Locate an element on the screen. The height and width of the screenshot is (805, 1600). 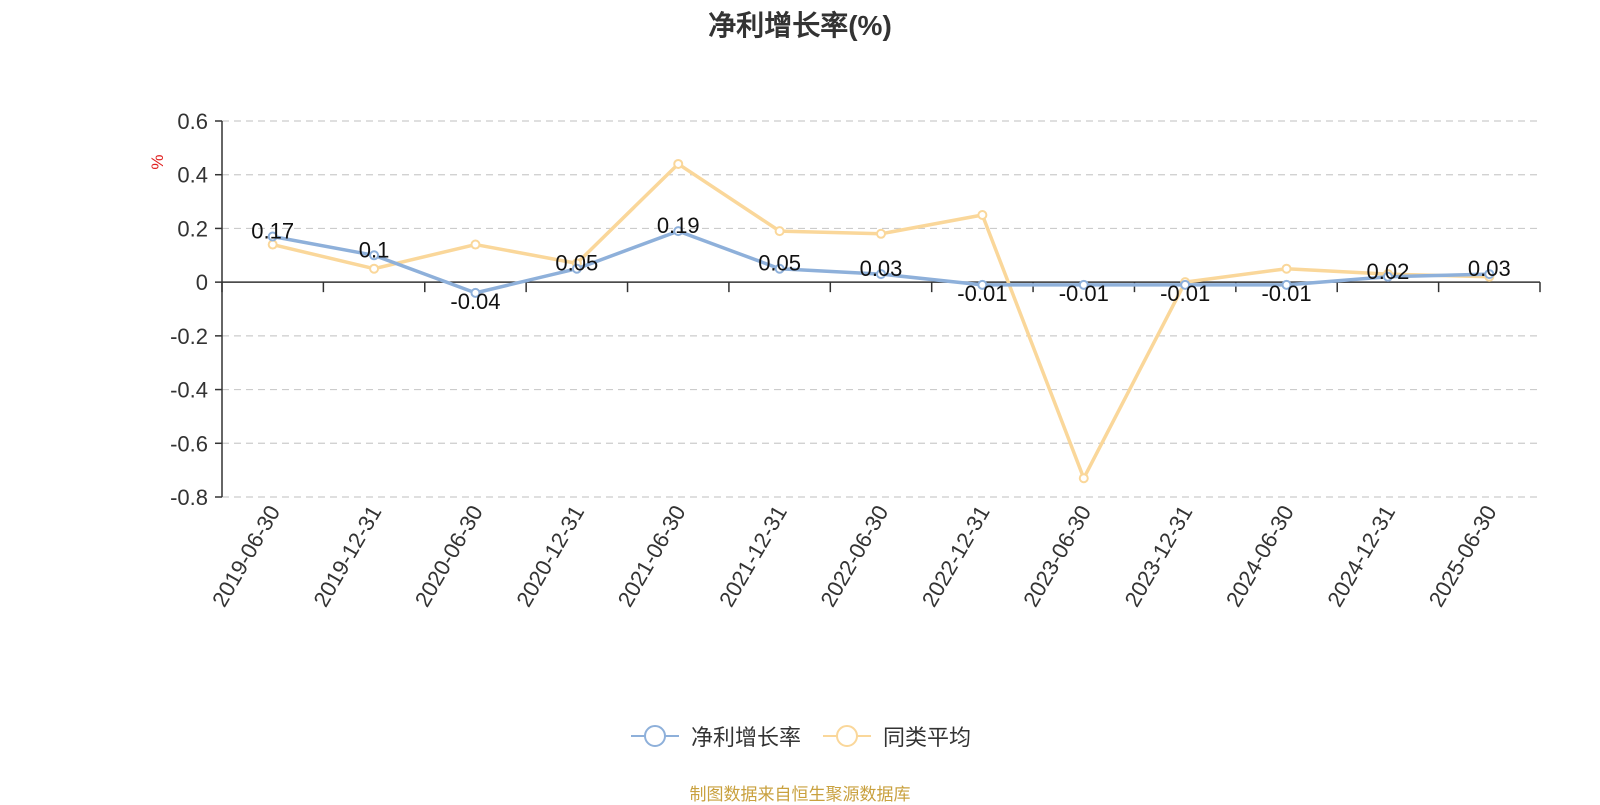
legend-label-series-2: 同类平均 is located at coordinates (927, 737).